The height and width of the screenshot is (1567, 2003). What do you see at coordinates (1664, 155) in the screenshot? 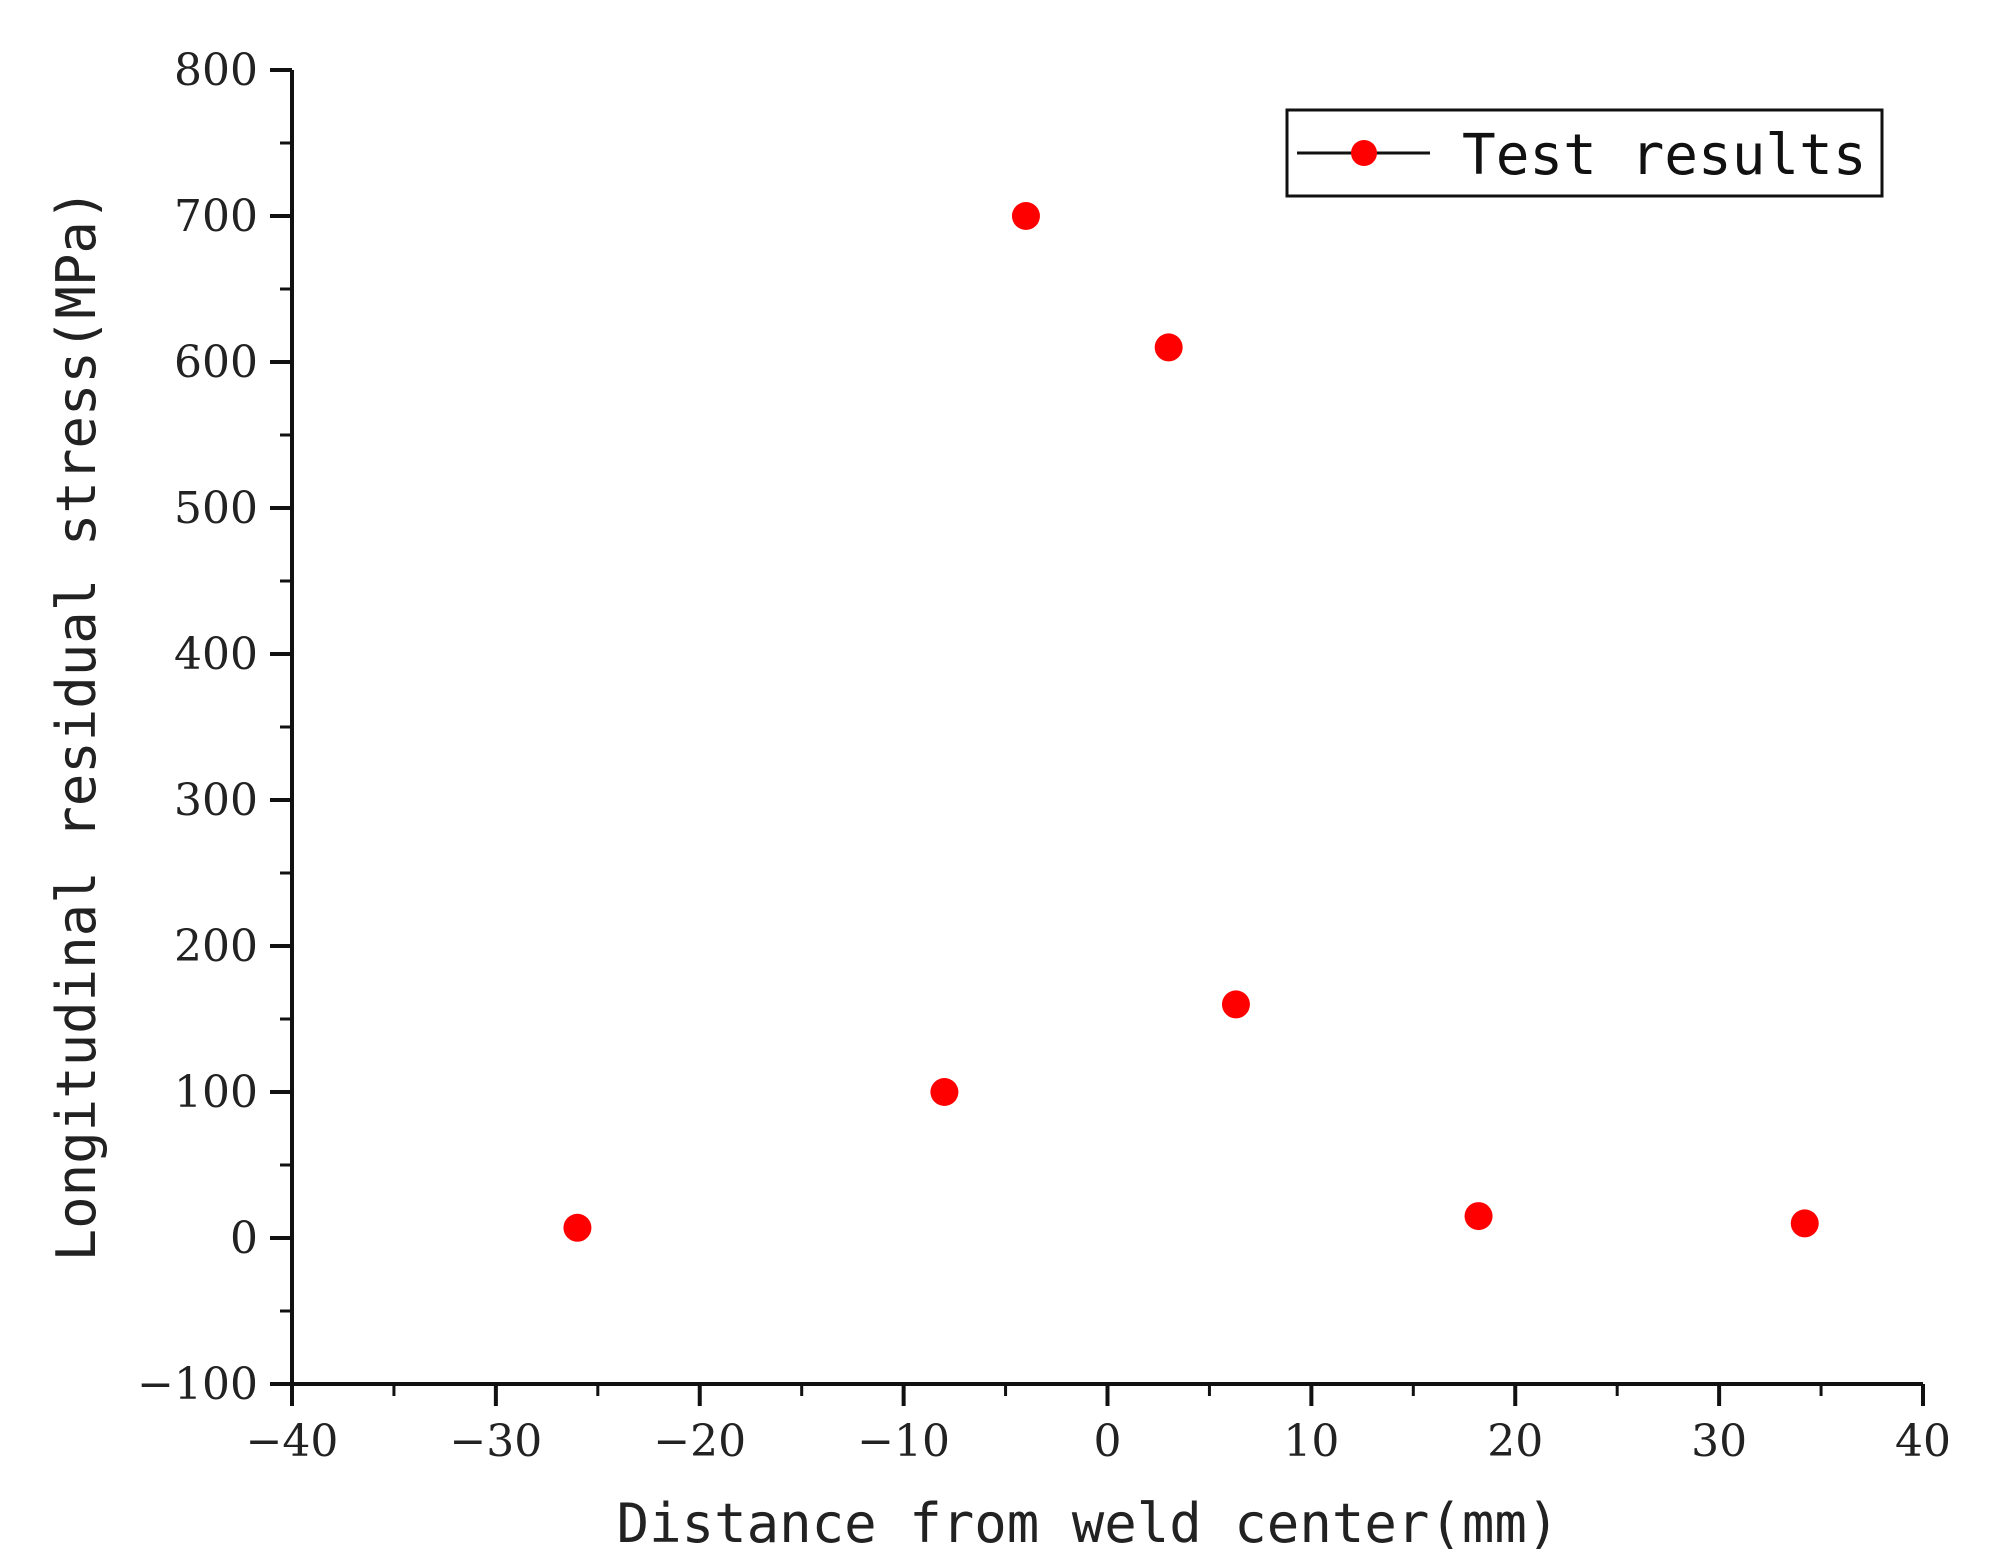
I see `legend-label: Test results` at bounding box center [1664, 155].